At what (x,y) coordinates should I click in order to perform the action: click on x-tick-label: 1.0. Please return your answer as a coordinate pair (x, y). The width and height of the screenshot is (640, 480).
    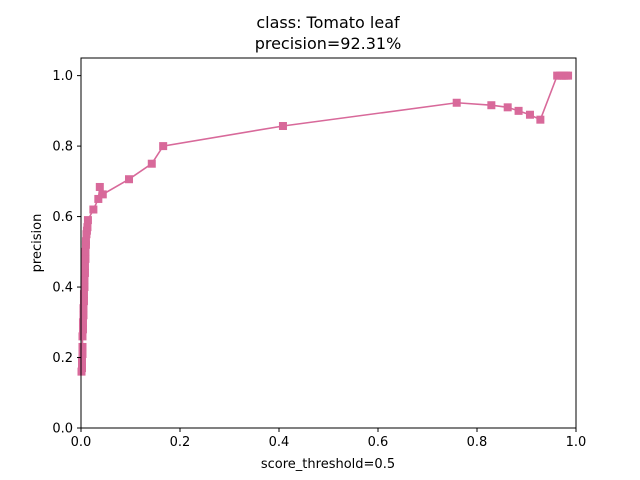
    Looking at the image, I should click on (576, 442).